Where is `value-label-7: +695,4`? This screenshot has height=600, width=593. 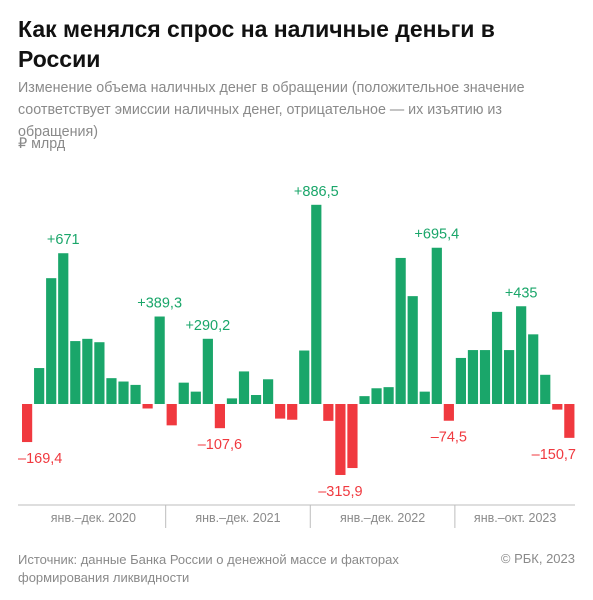
value-label-7: +695,4 is located at coordinates (436, 235).